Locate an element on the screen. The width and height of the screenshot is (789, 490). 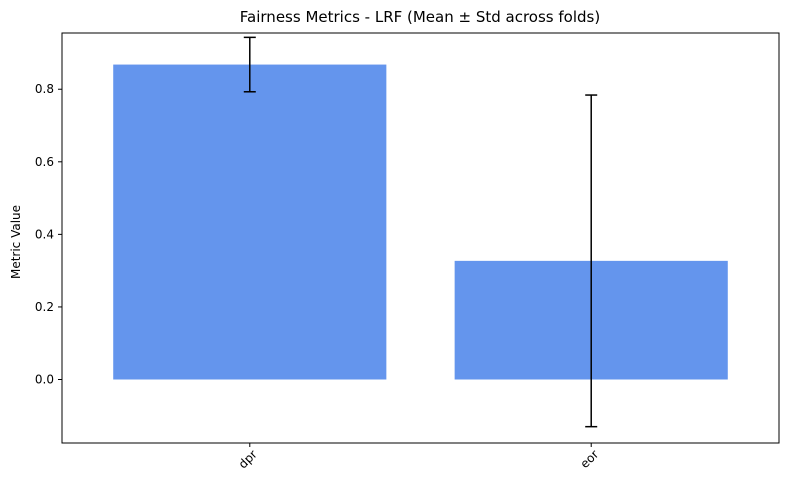
error-bar-dpr is located at coordinates (249, 64).